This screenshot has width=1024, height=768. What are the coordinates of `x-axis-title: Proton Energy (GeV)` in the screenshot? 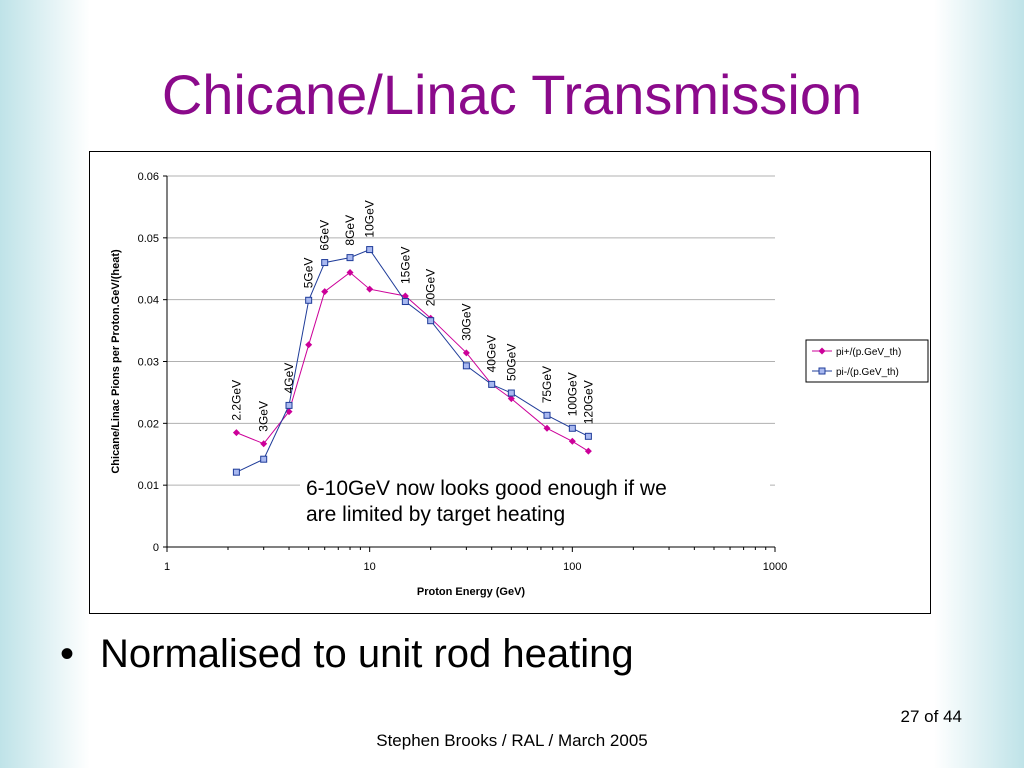 It's located at (471, 592).